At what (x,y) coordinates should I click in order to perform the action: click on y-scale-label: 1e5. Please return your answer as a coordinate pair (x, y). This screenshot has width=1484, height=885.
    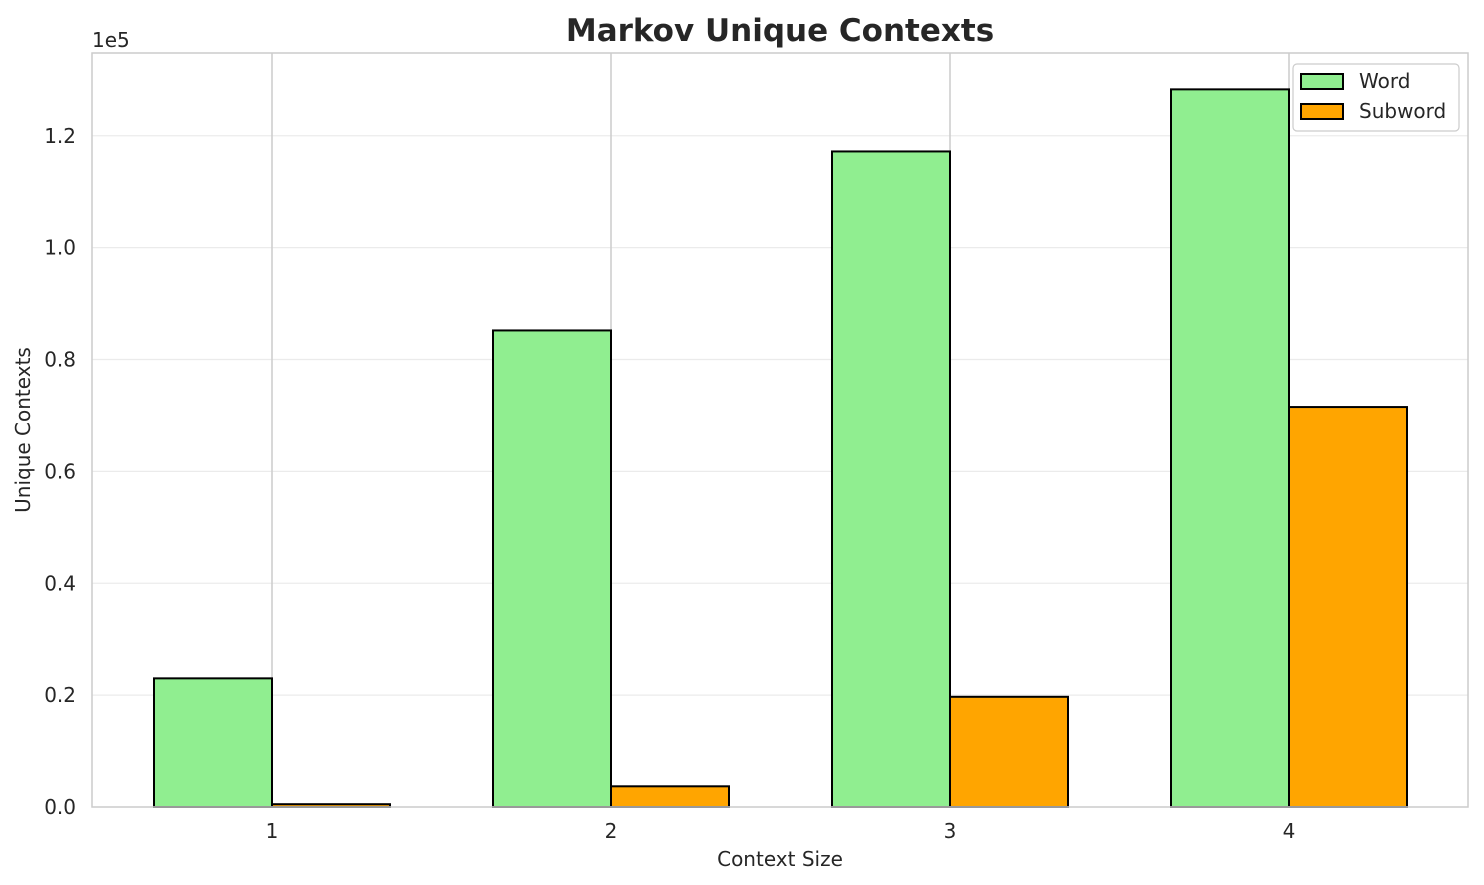
    Looking at the image, I should click on (111, 40).